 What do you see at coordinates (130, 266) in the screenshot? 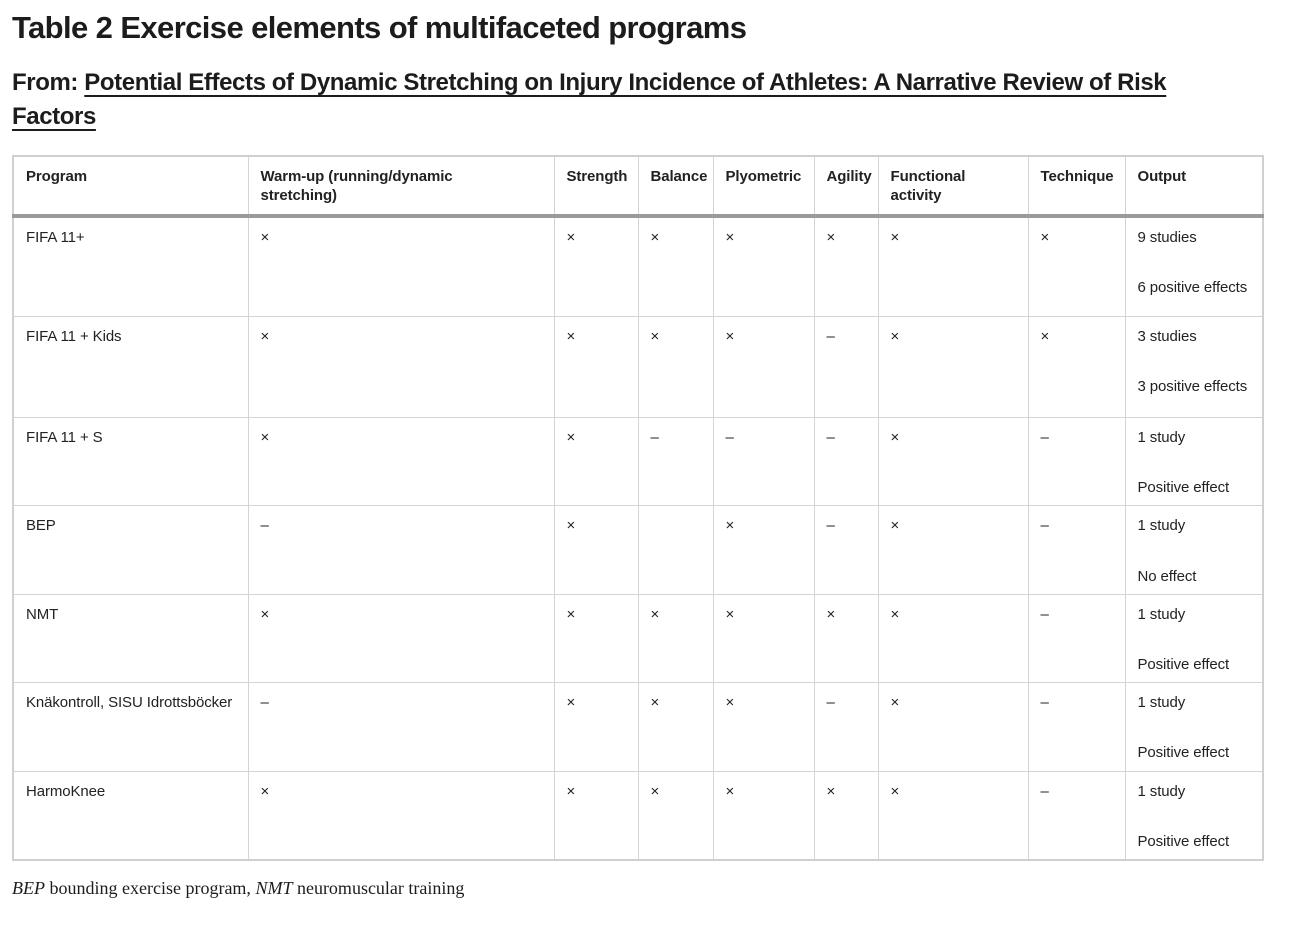
I see `cell-program: FIFA 11+` at bounding box center [130, 266].